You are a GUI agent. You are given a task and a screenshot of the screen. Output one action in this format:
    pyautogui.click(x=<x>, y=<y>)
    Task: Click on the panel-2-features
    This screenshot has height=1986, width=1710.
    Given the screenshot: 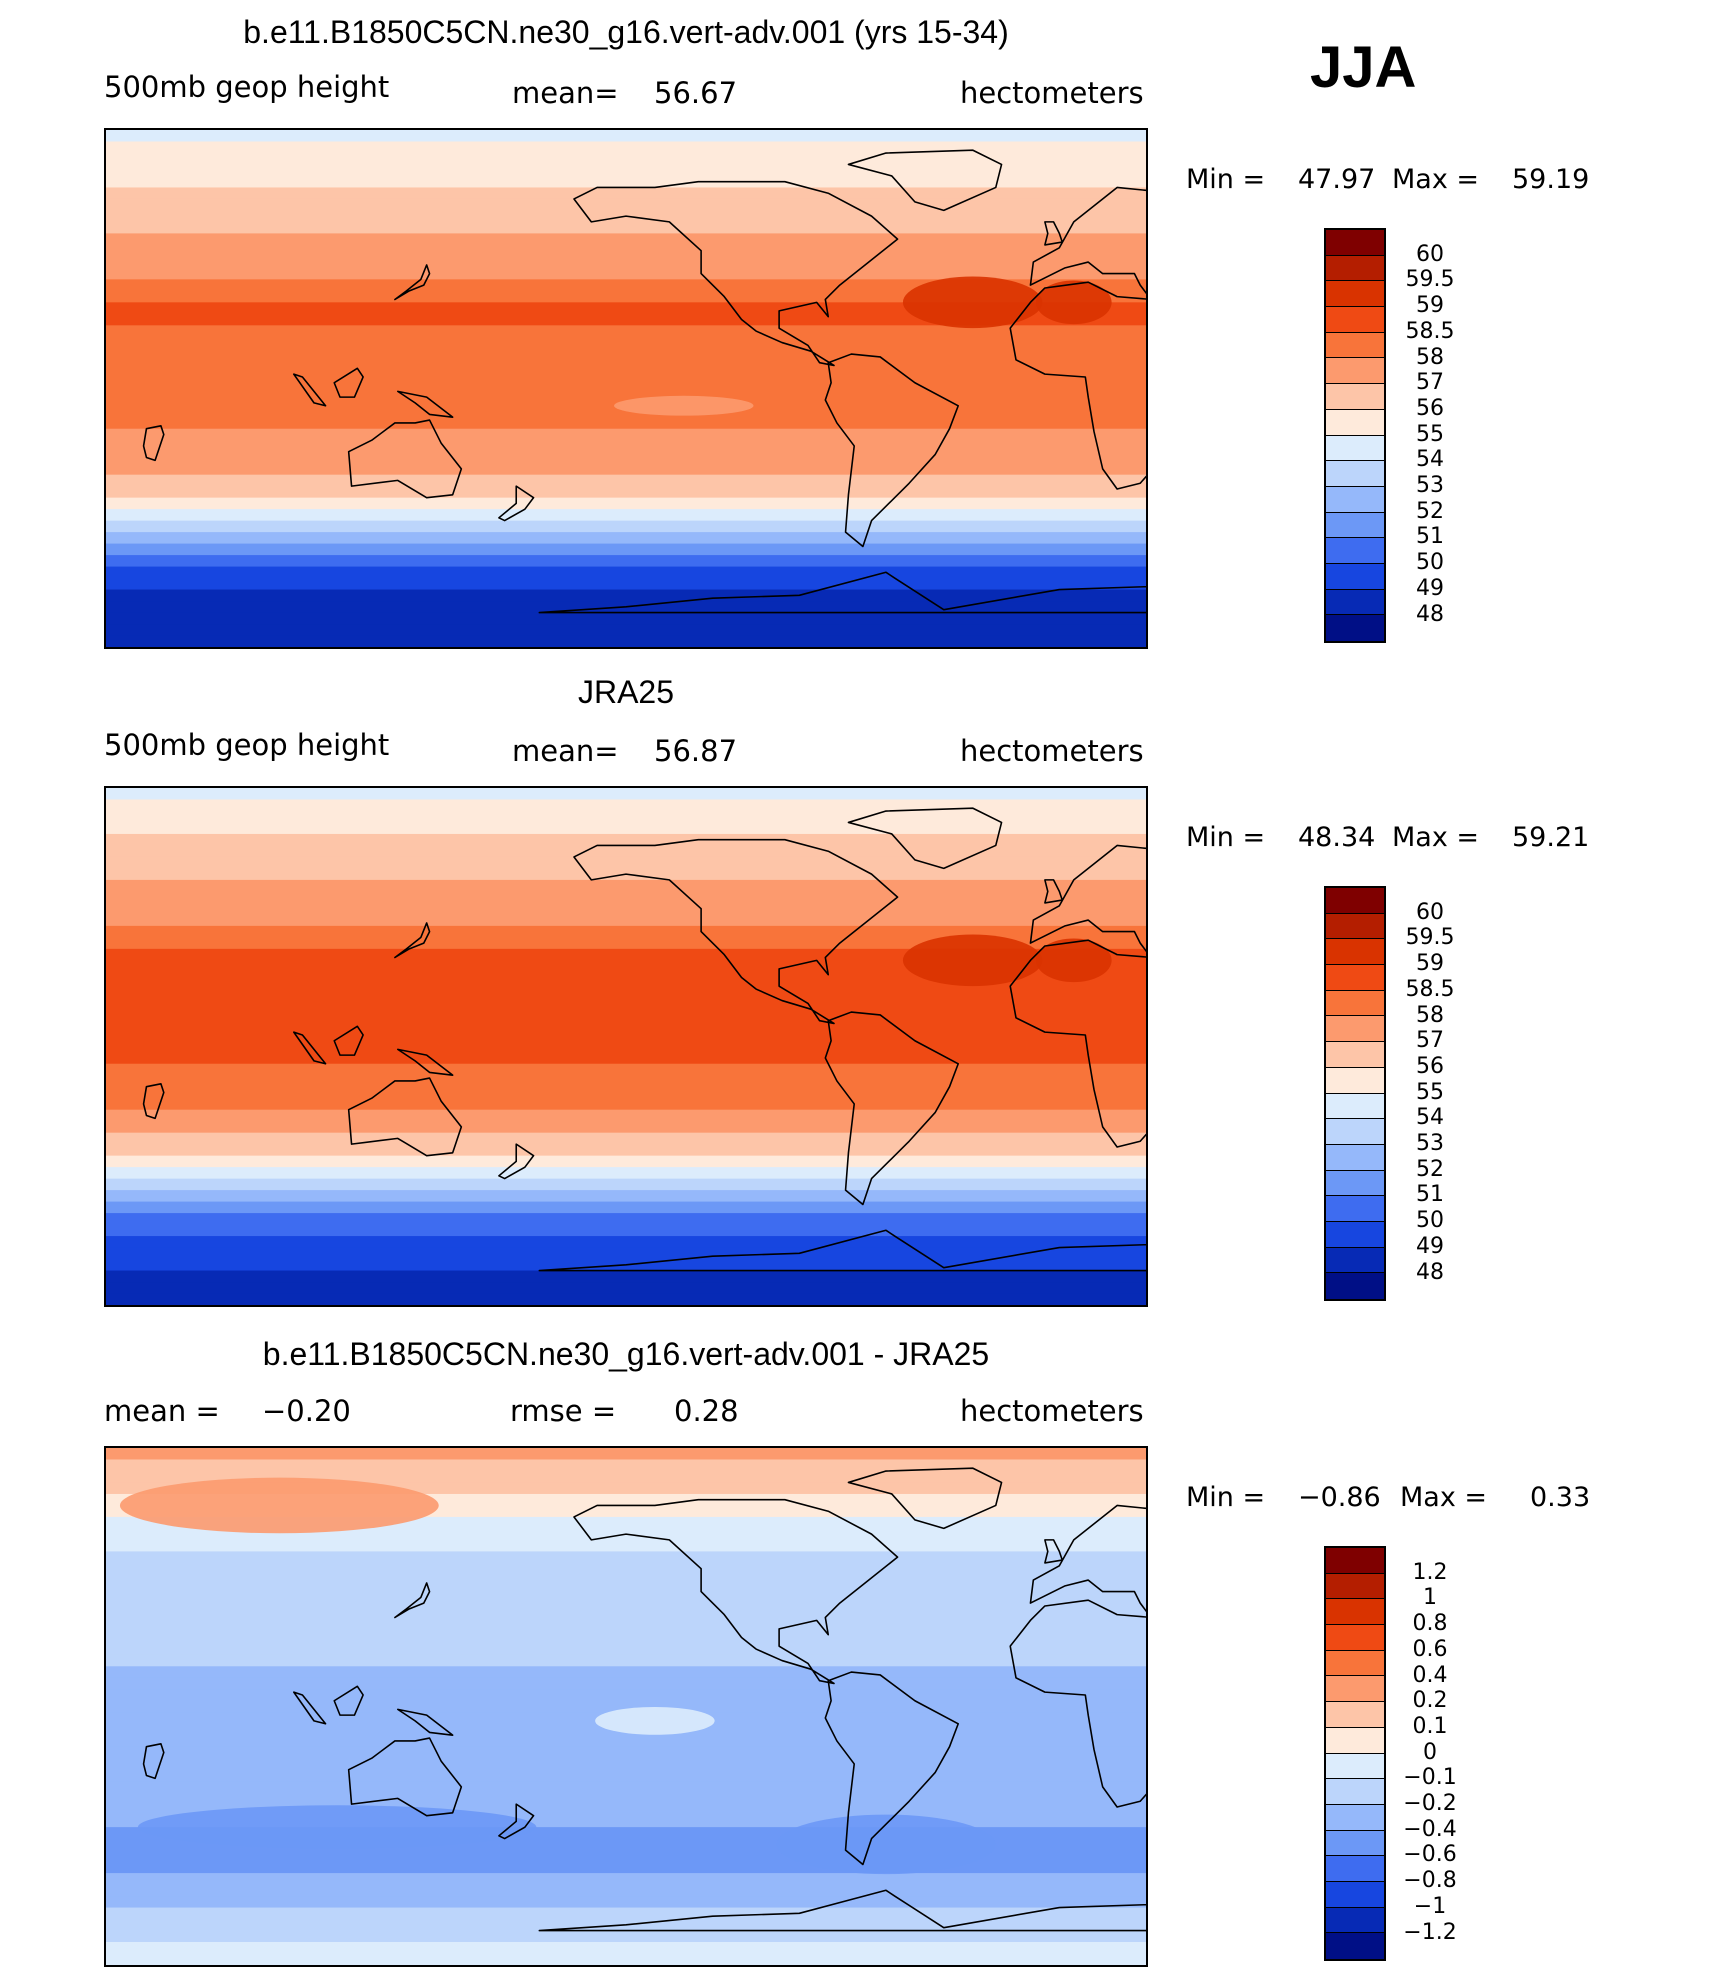 What is the action you would take?
    pyautogui.click(x=1007, y=960)
    